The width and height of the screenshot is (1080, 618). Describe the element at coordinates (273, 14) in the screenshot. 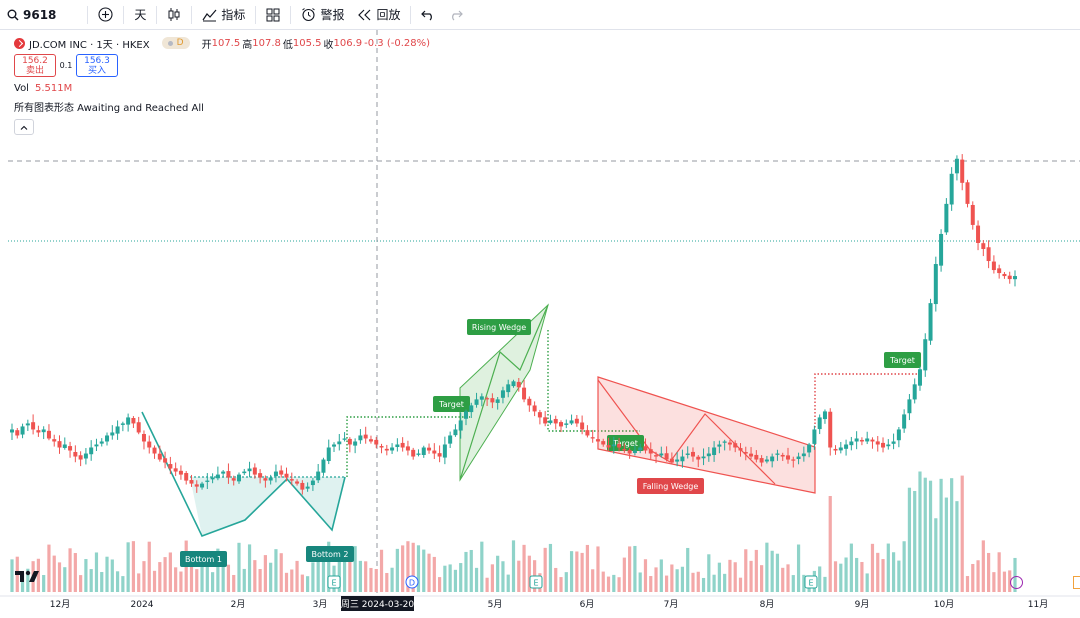

I see `layouts-button` at that location.